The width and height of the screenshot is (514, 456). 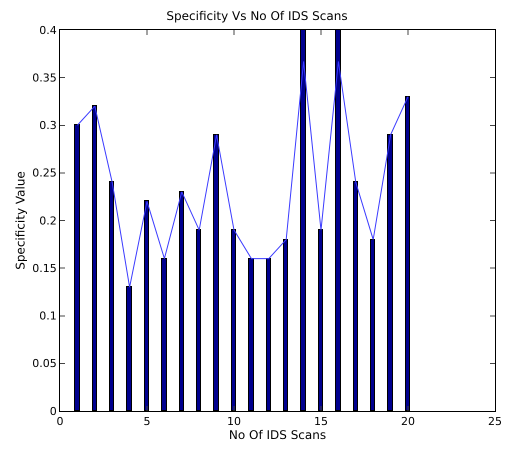 I want to click on y-tick-label: 0.2, so click(x=48, y=221).